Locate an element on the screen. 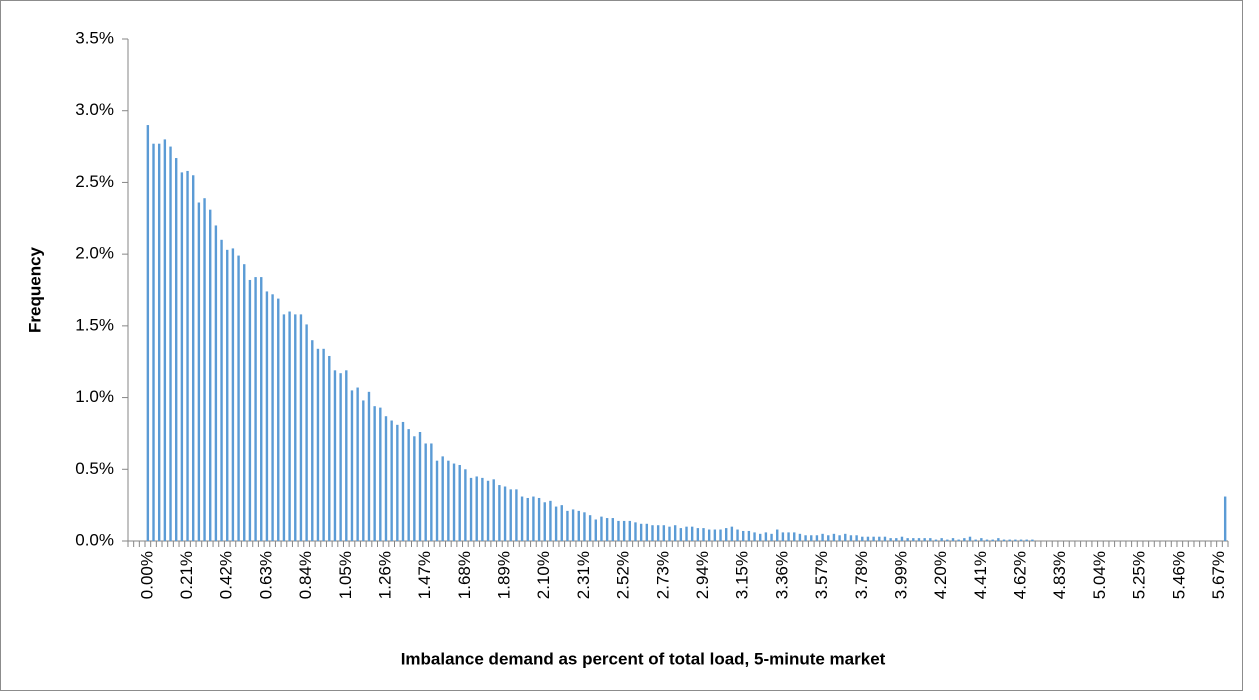  x-tick-label: 0.00% is located at coordinates (146, 575).